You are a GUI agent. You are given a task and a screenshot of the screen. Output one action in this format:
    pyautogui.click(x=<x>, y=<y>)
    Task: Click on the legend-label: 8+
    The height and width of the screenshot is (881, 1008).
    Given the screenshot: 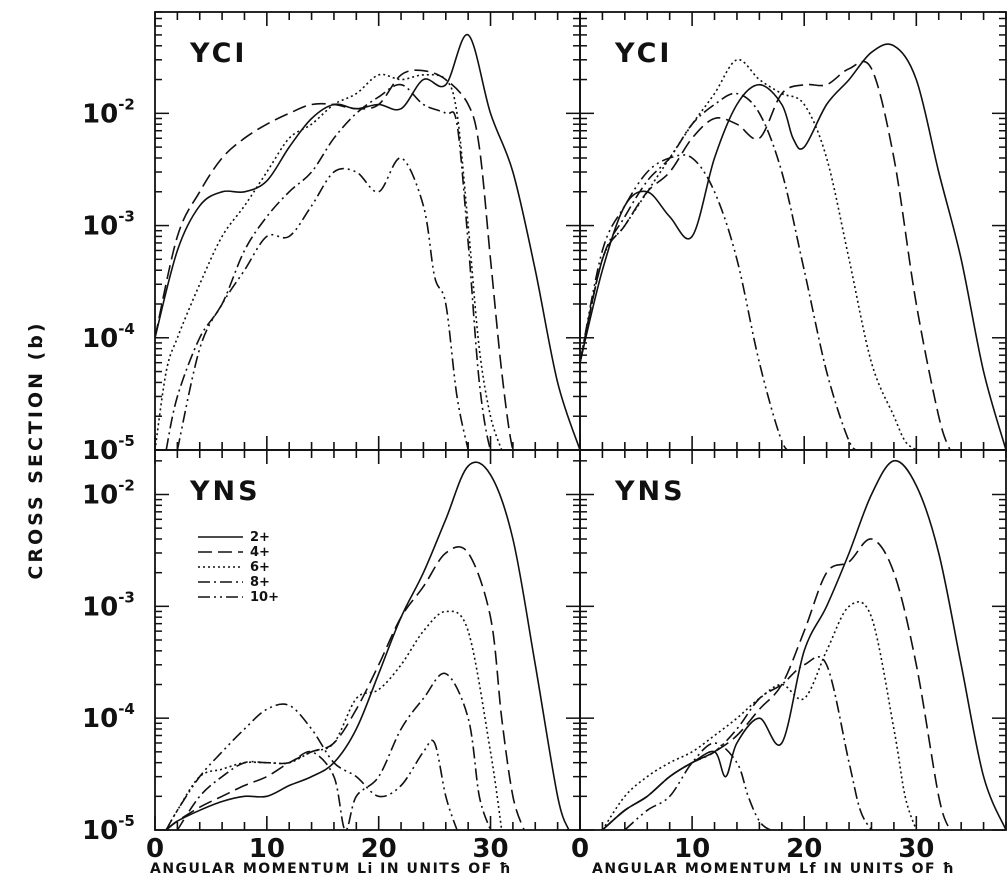 What is the action you would take?
    pyautogui.click(x=260, y=582)
    